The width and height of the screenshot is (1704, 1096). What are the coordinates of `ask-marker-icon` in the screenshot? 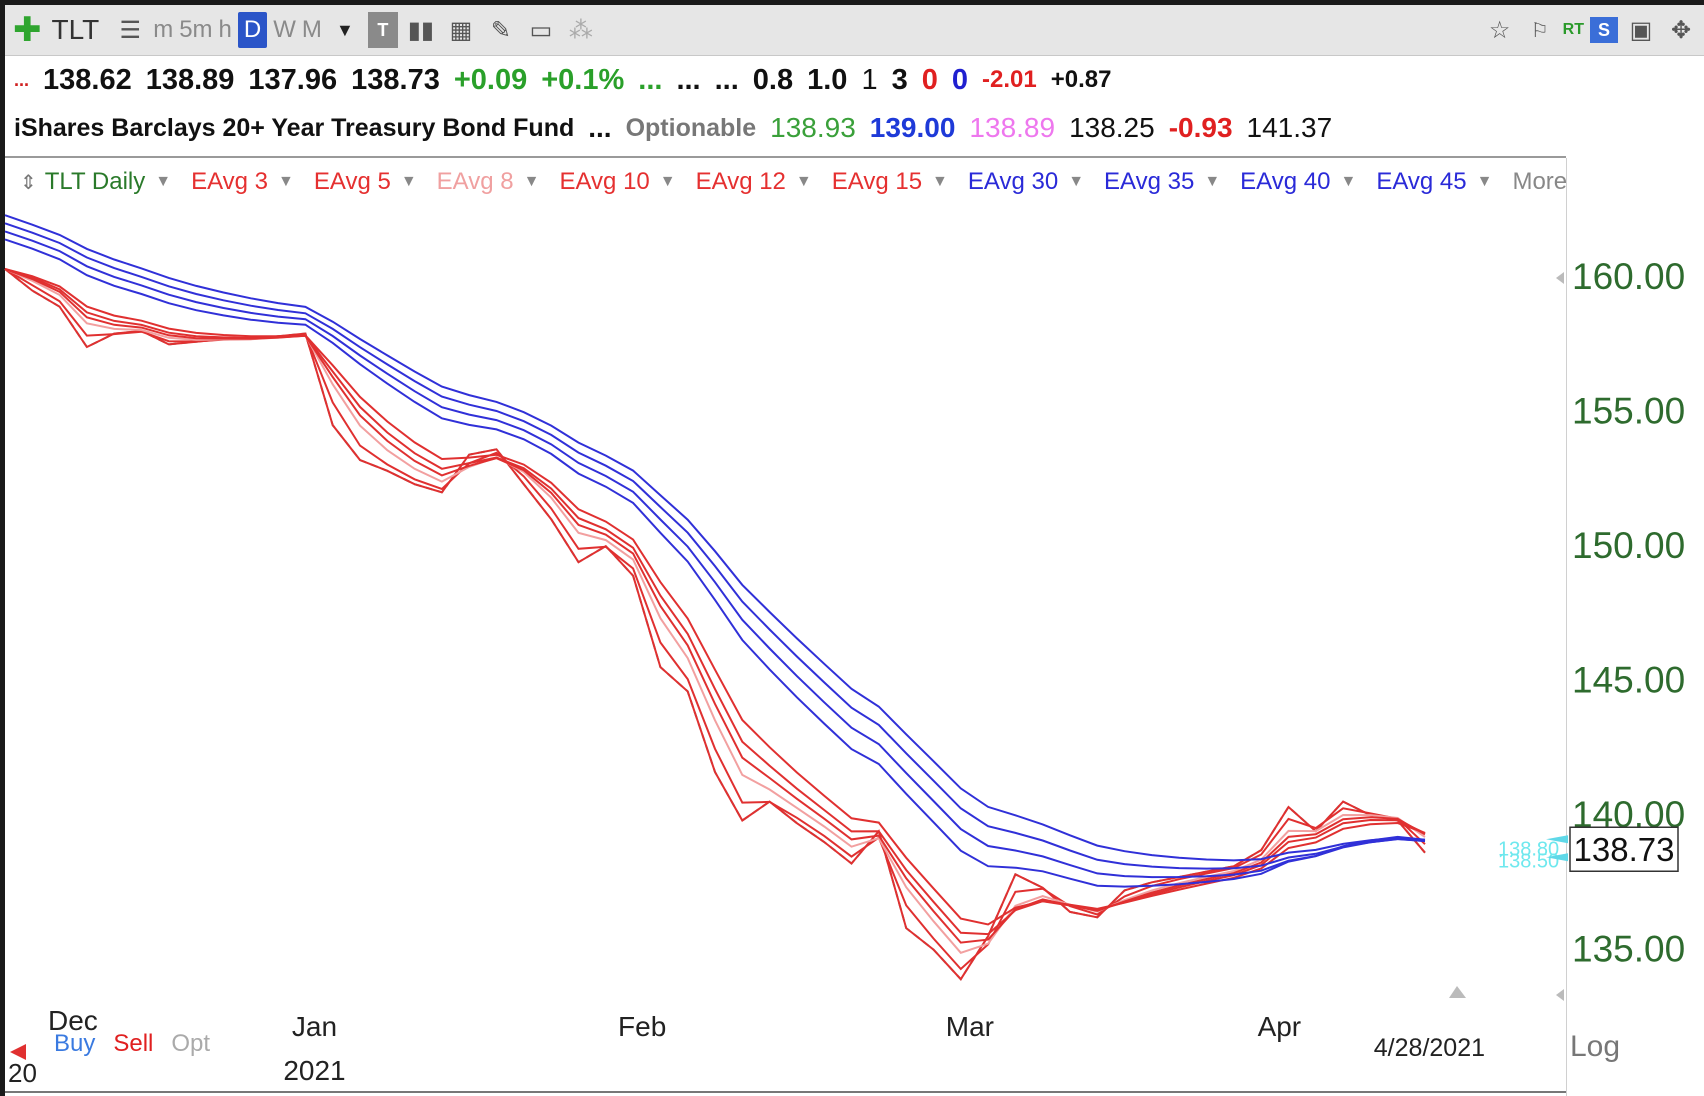 It's located at (1557, 857).